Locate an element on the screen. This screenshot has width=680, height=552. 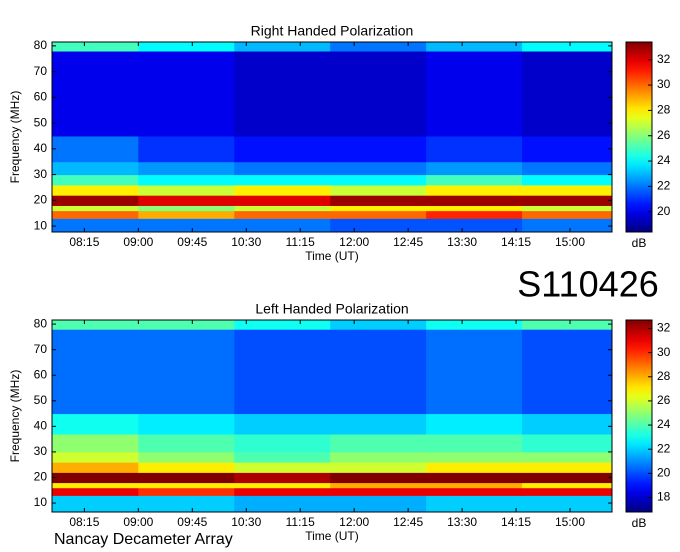
y-tick-label: 20 is located at coordinates (41, 200).